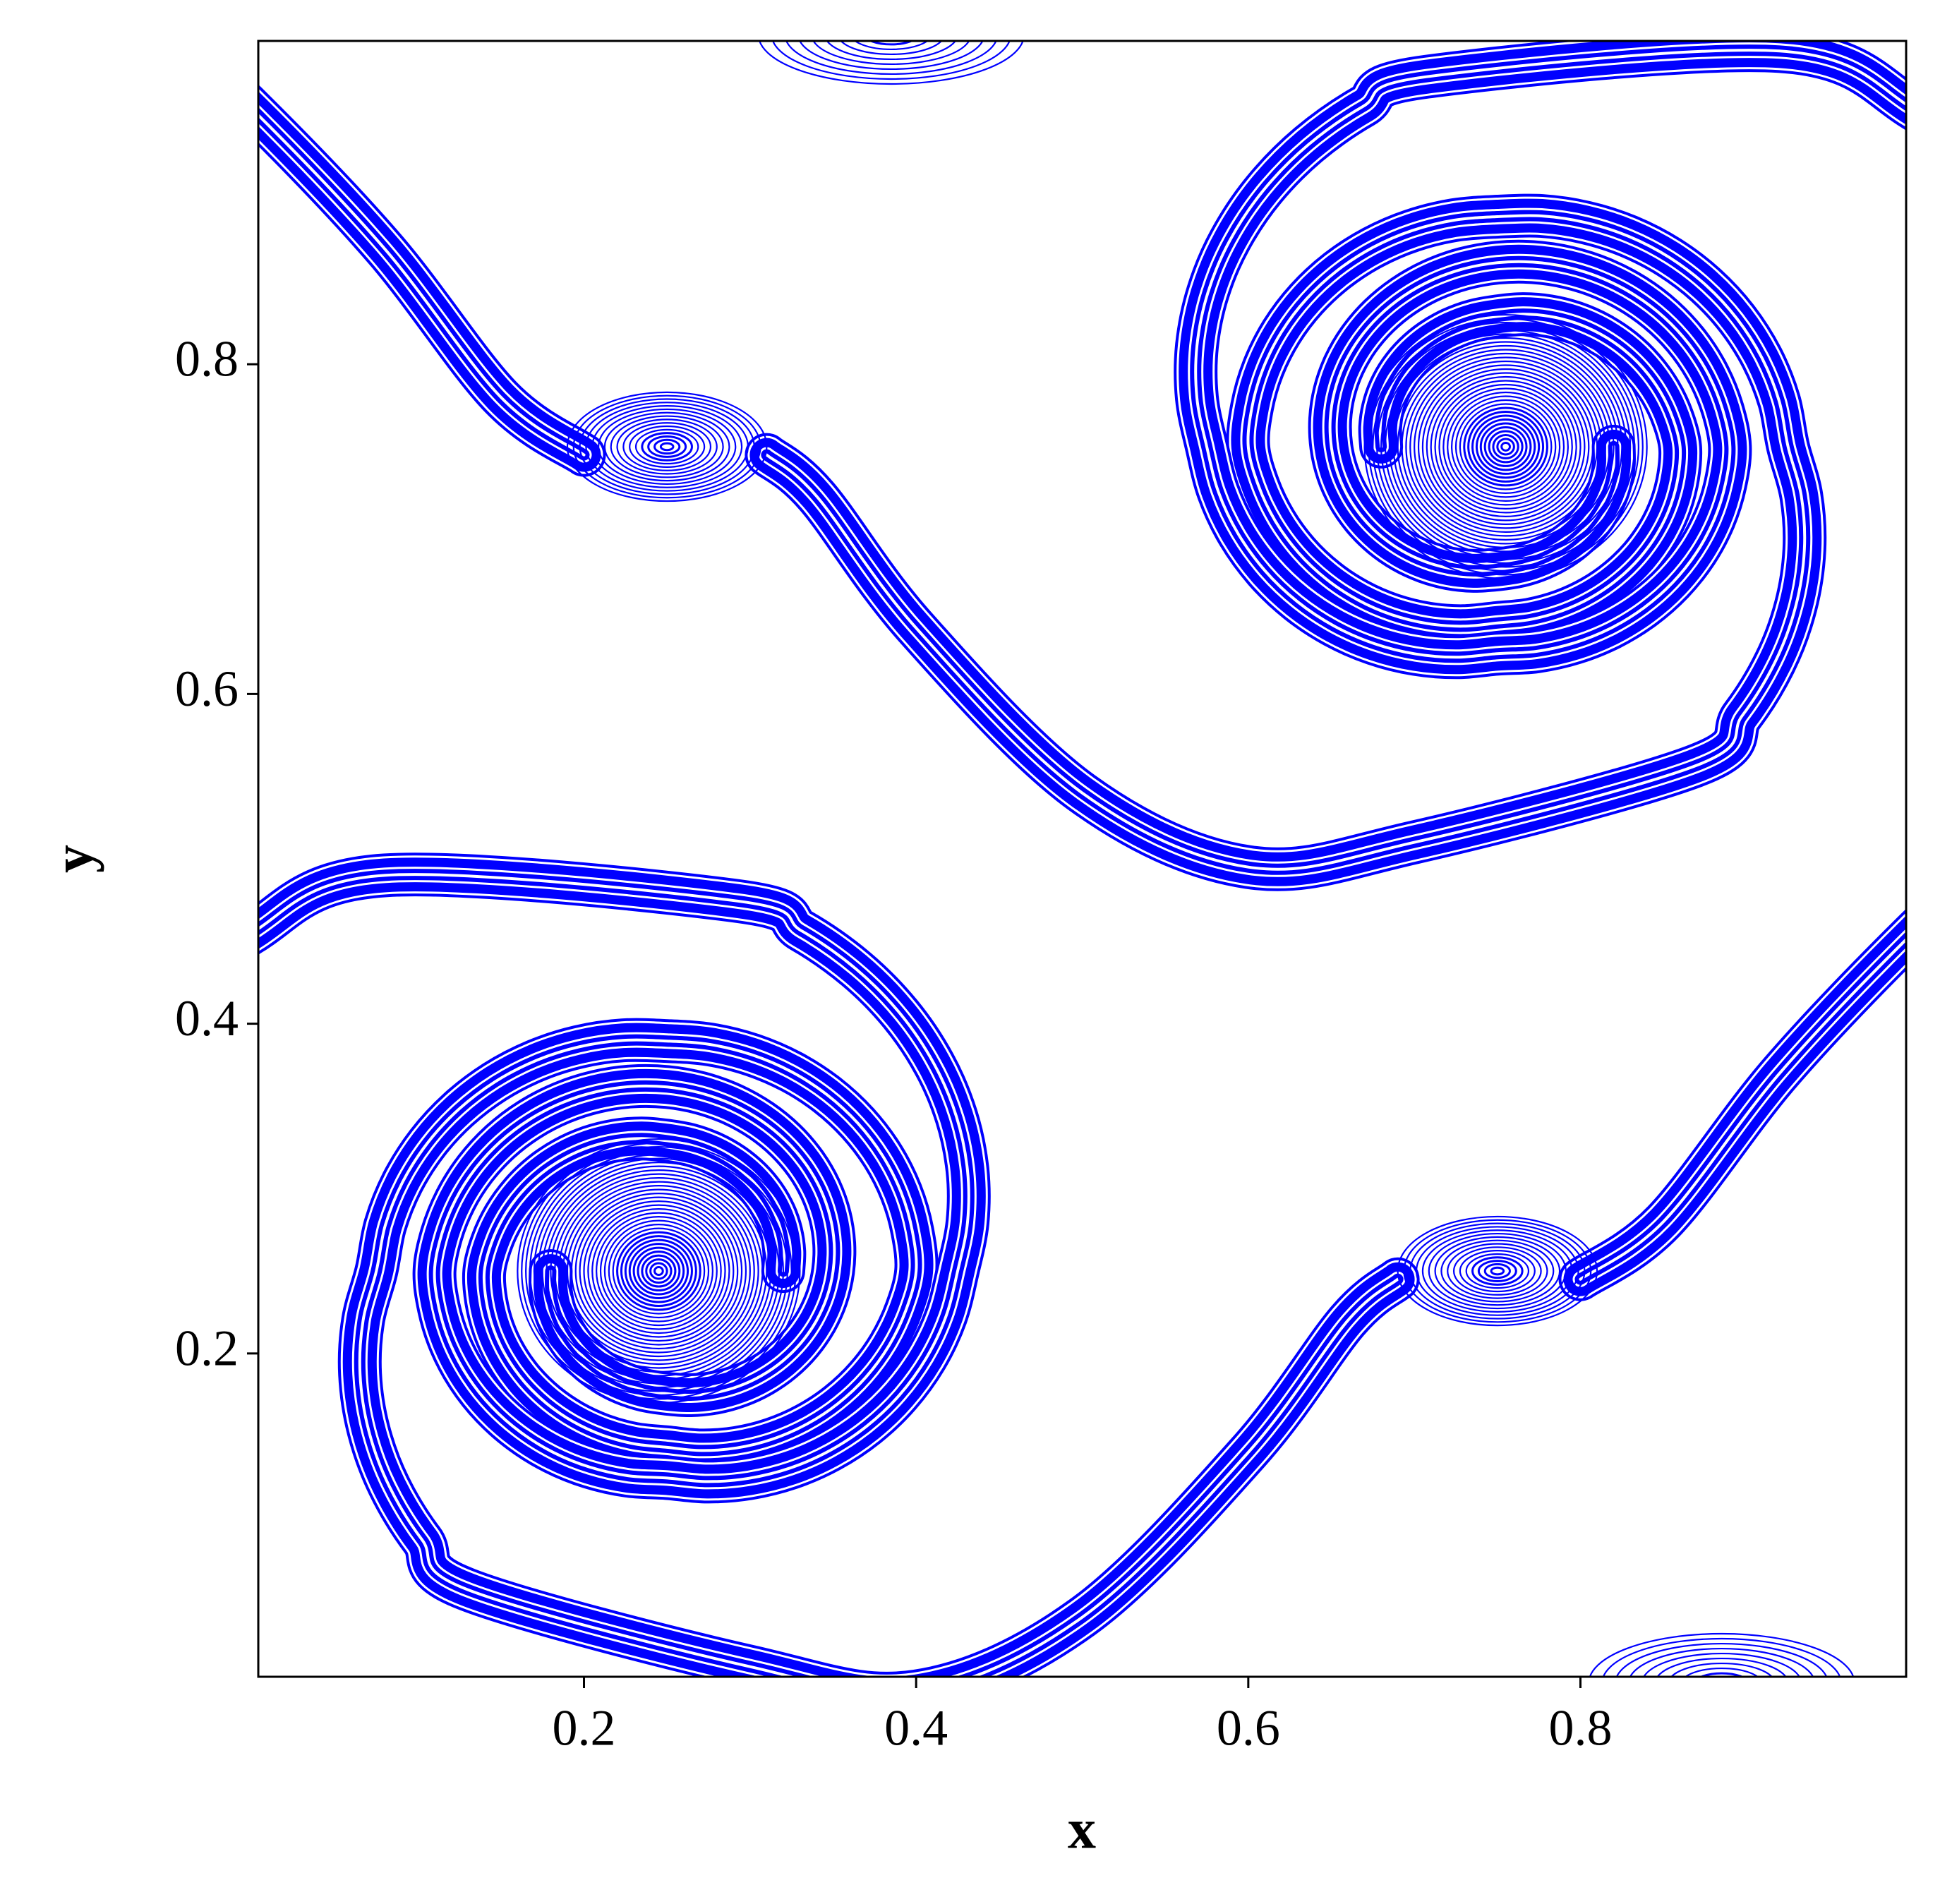 The image size is (1940, 1904). Describe the element at coordinates (207, 1019) in the screenshot. I see `y-tick-label: 0.4` at that location.